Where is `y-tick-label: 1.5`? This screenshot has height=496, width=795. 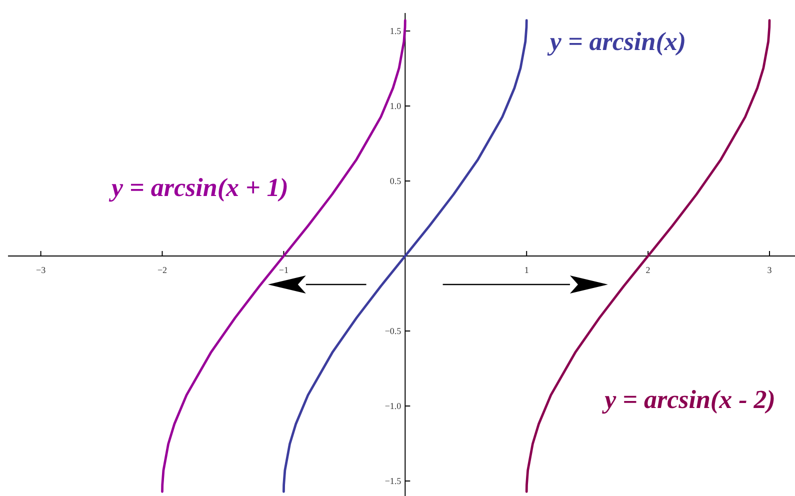
y-tick-label: 1.5 is located at coordinates (396, 31).